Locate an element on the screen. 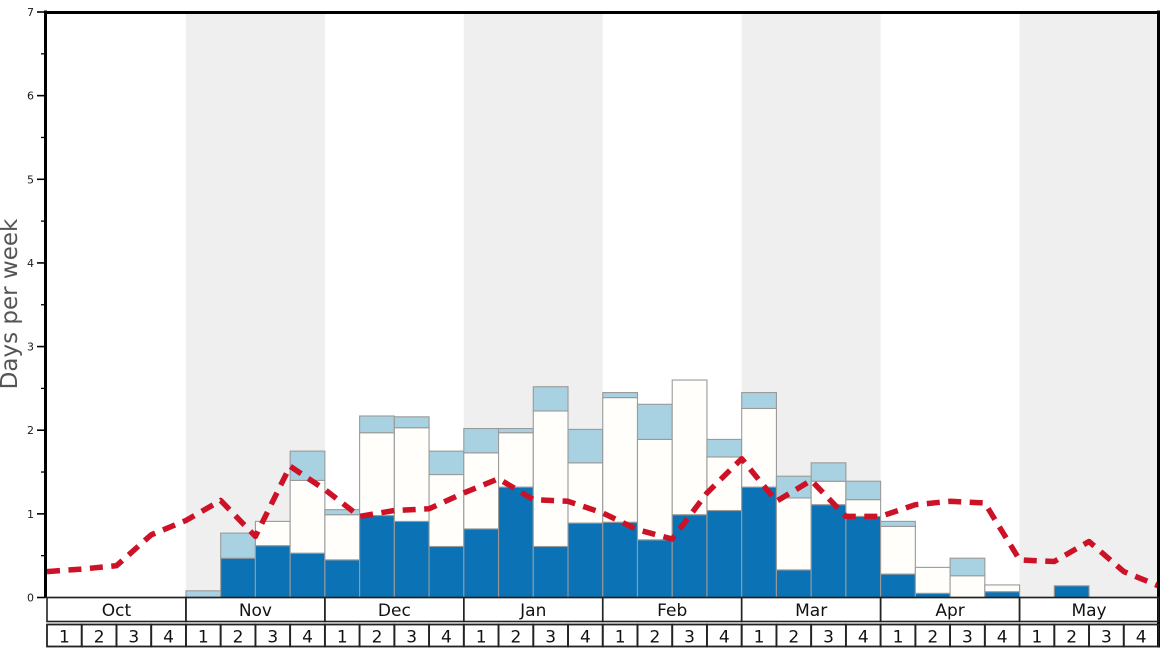 Image resolution: width=1168 pixels, height=648 pixels. y-tick-label: 2 is located at coordinates (30, 430).